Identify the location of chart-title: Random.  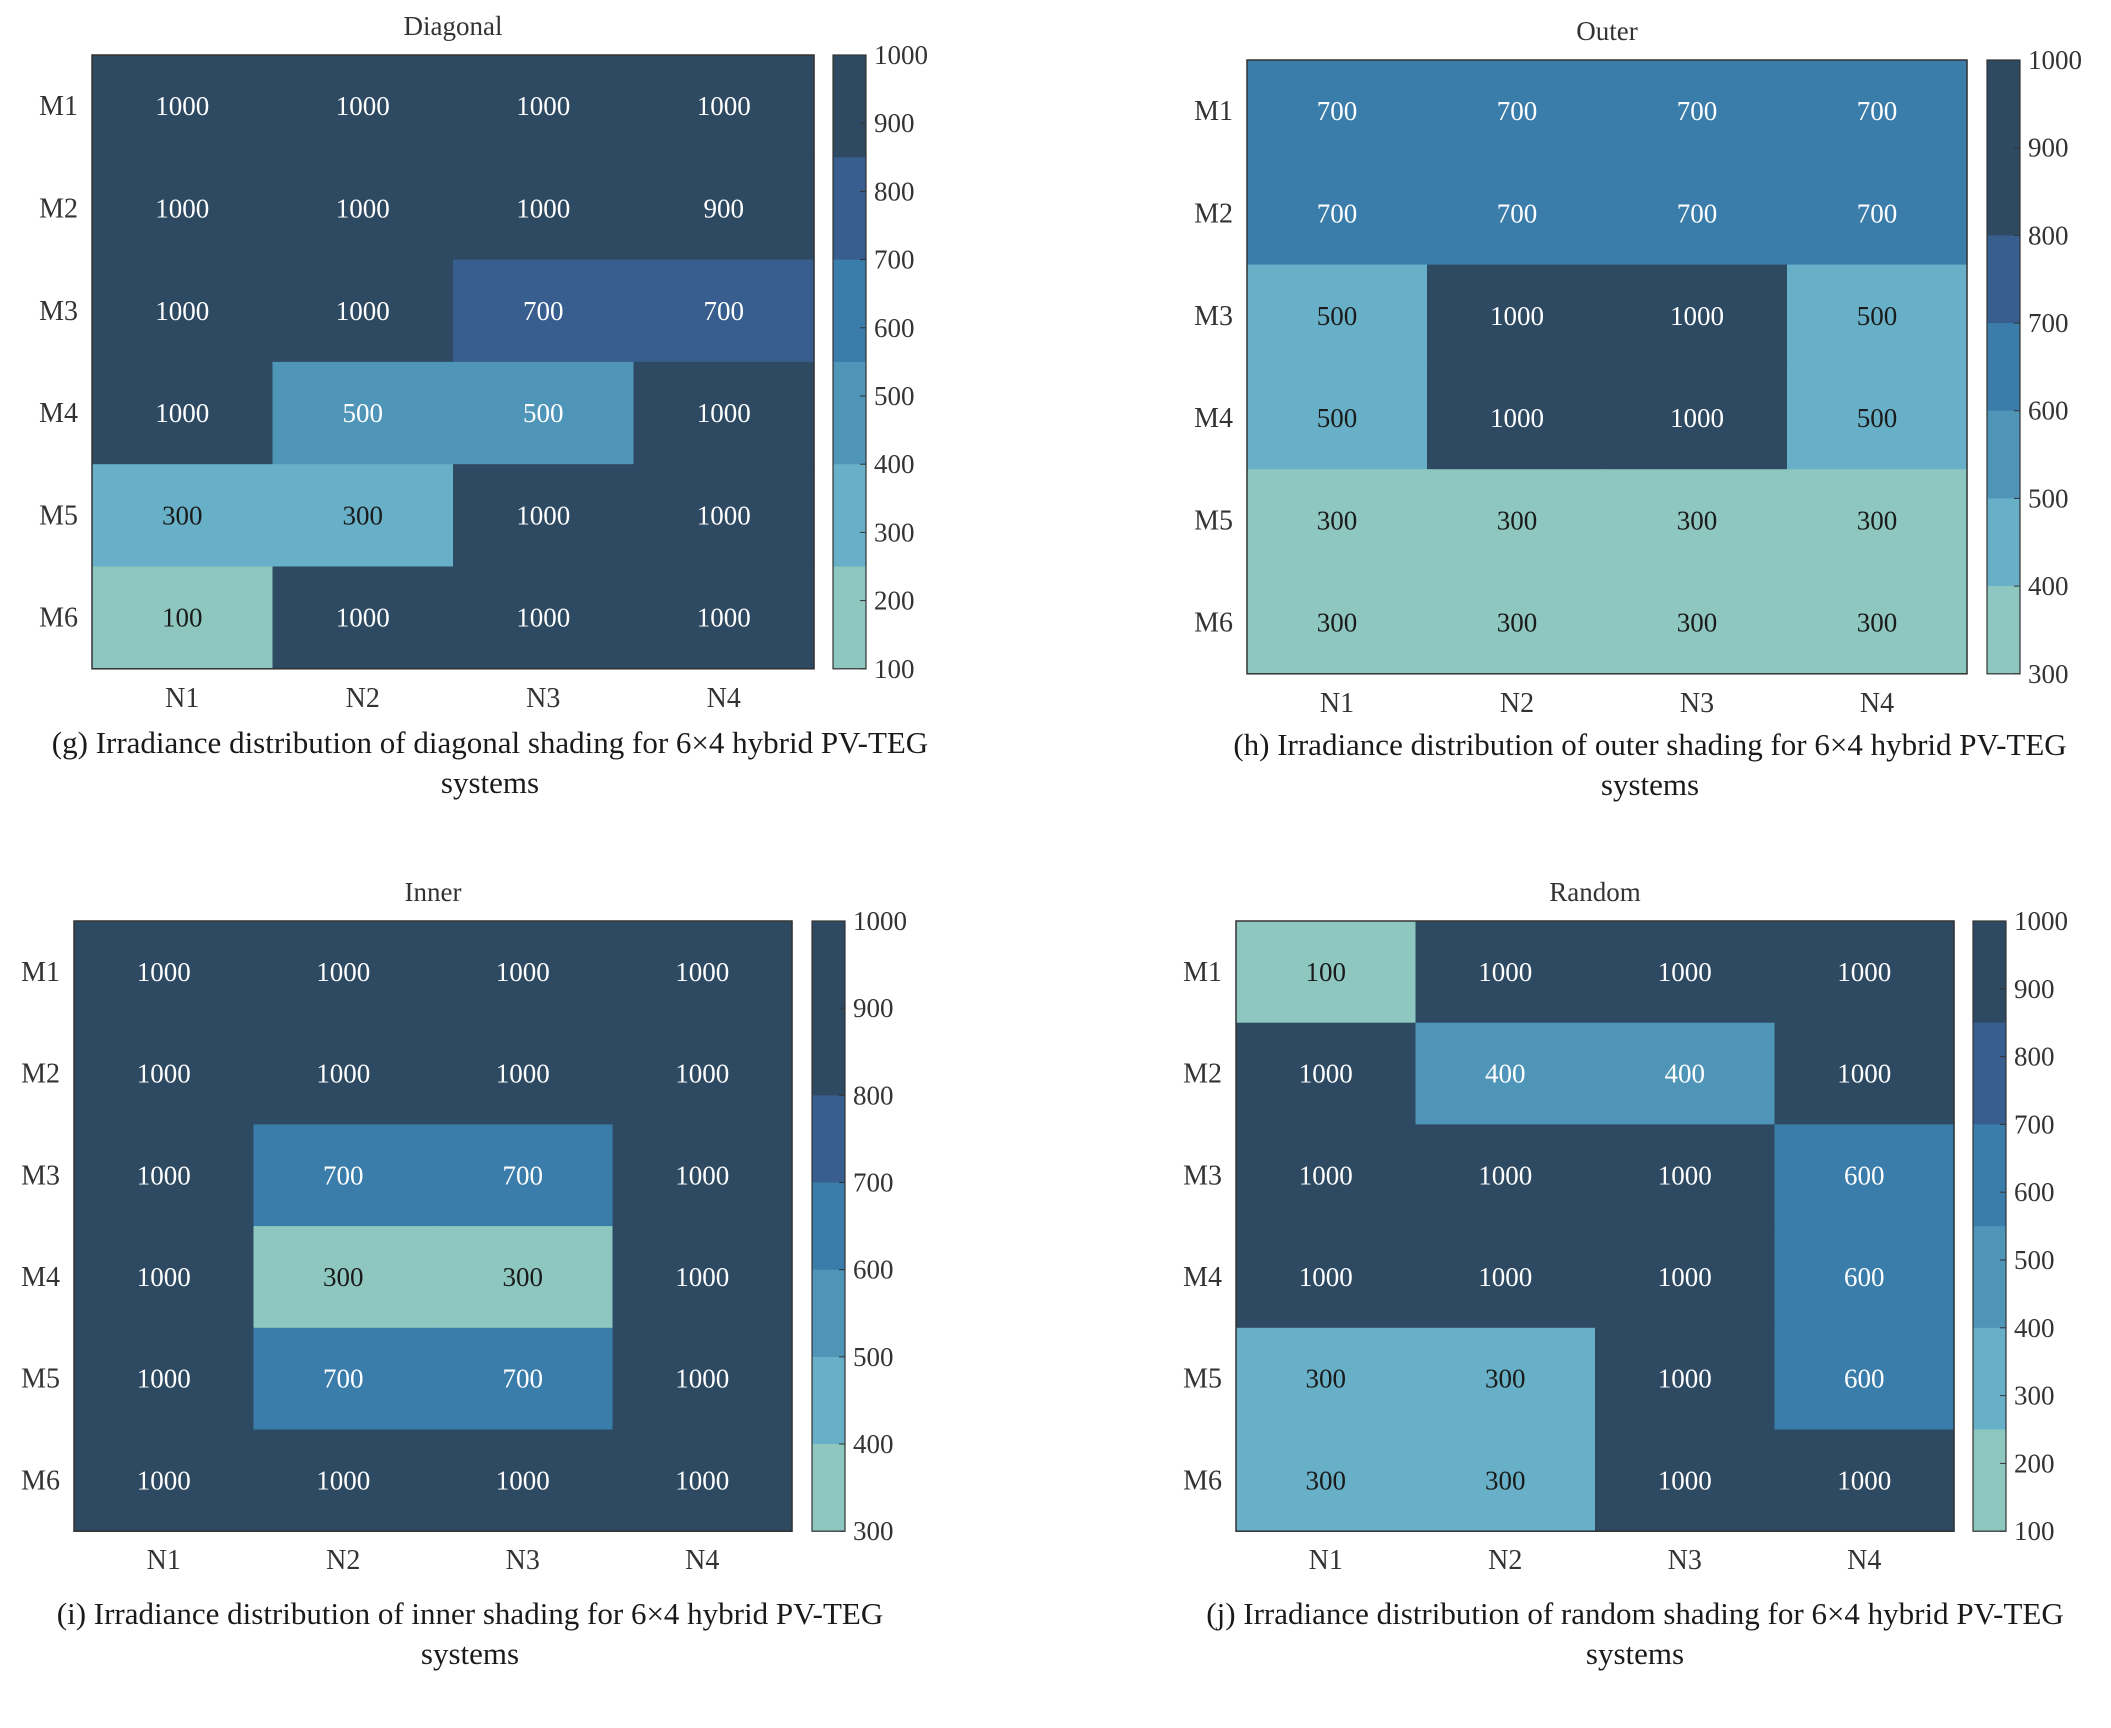
(1595, 892).